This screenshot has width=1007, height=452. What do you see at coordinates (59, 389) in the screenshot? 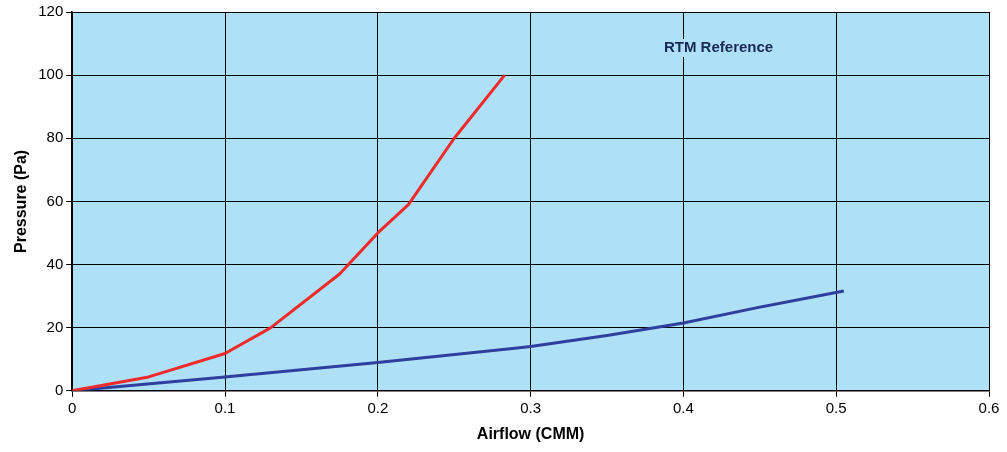
I see `y-tick-label: 0` at bounding box center [59, 389].